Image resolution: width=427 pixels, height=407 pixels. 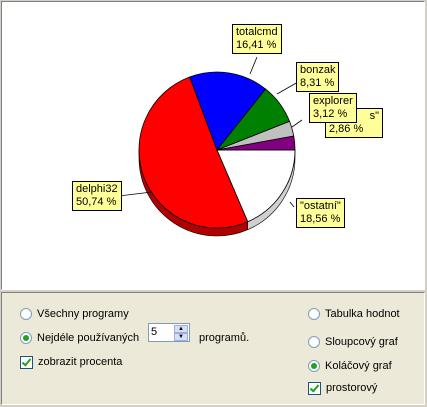 What do you see at coordinates (97, 189) in the screenshot?
I see `label-delphi32-name: delphi32` at bounding box center [97, 189].